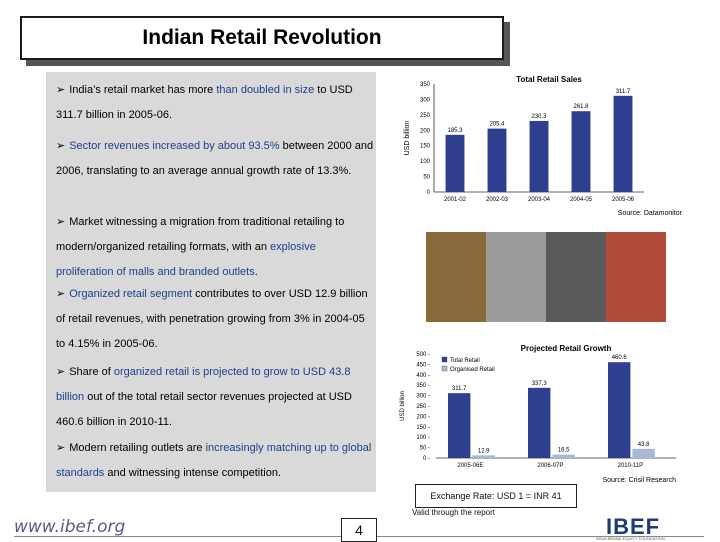 Image resolution: width=720 pixels, height=542 pixels. Describe the element at coordinates (455, 200) in the screenshot. I see `x-tick-label: 2001-02` at that location.